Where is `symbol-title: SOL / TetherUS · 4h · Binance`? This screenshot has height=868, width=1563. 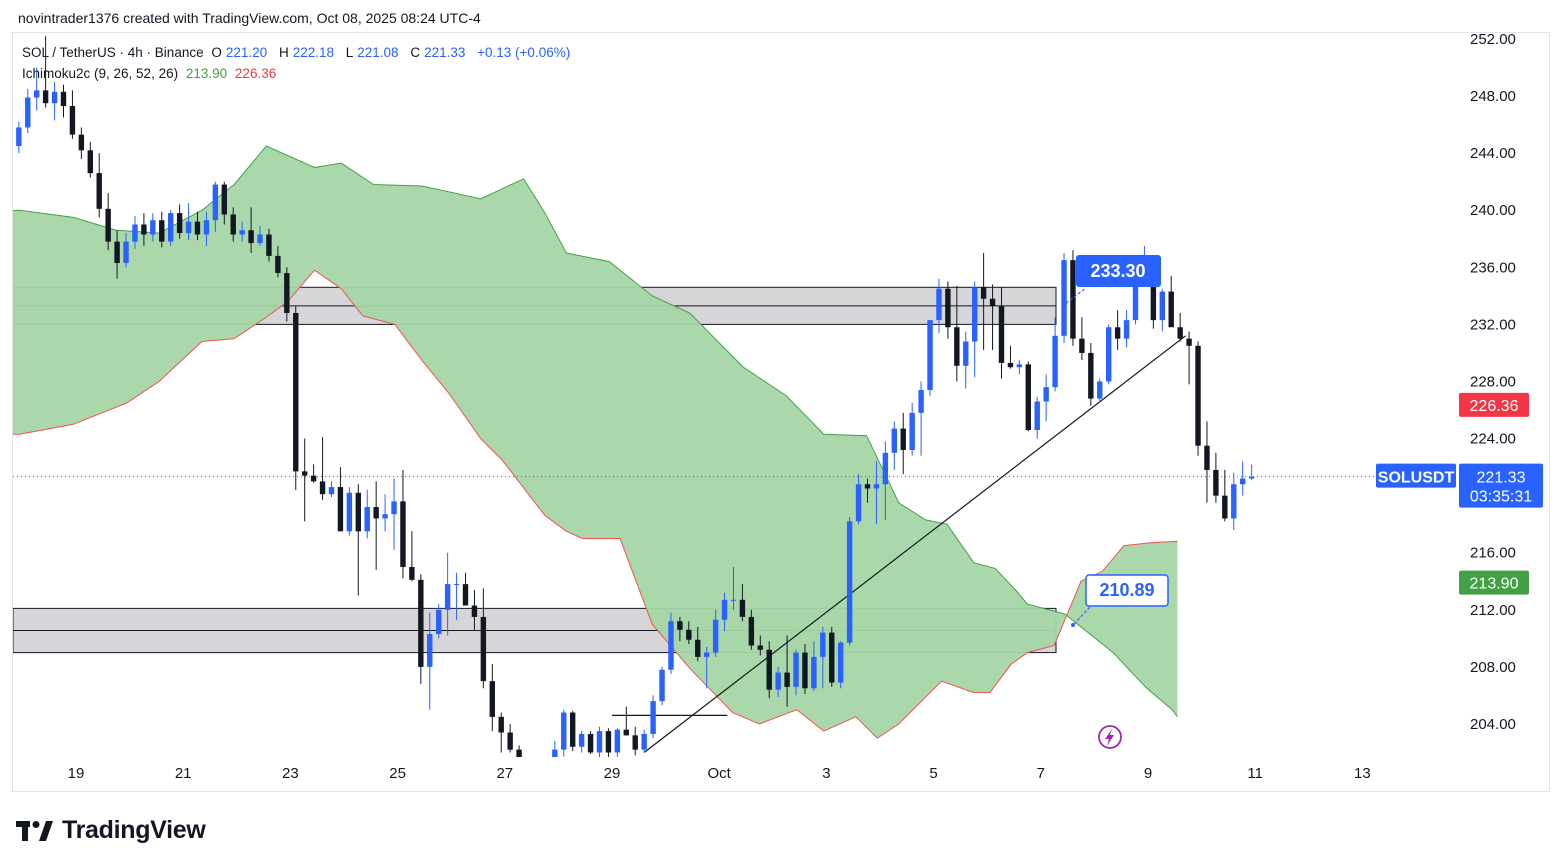
symbol-title: SOL / TetherUS · 4h · Binance is located at coordinates (113, 52).